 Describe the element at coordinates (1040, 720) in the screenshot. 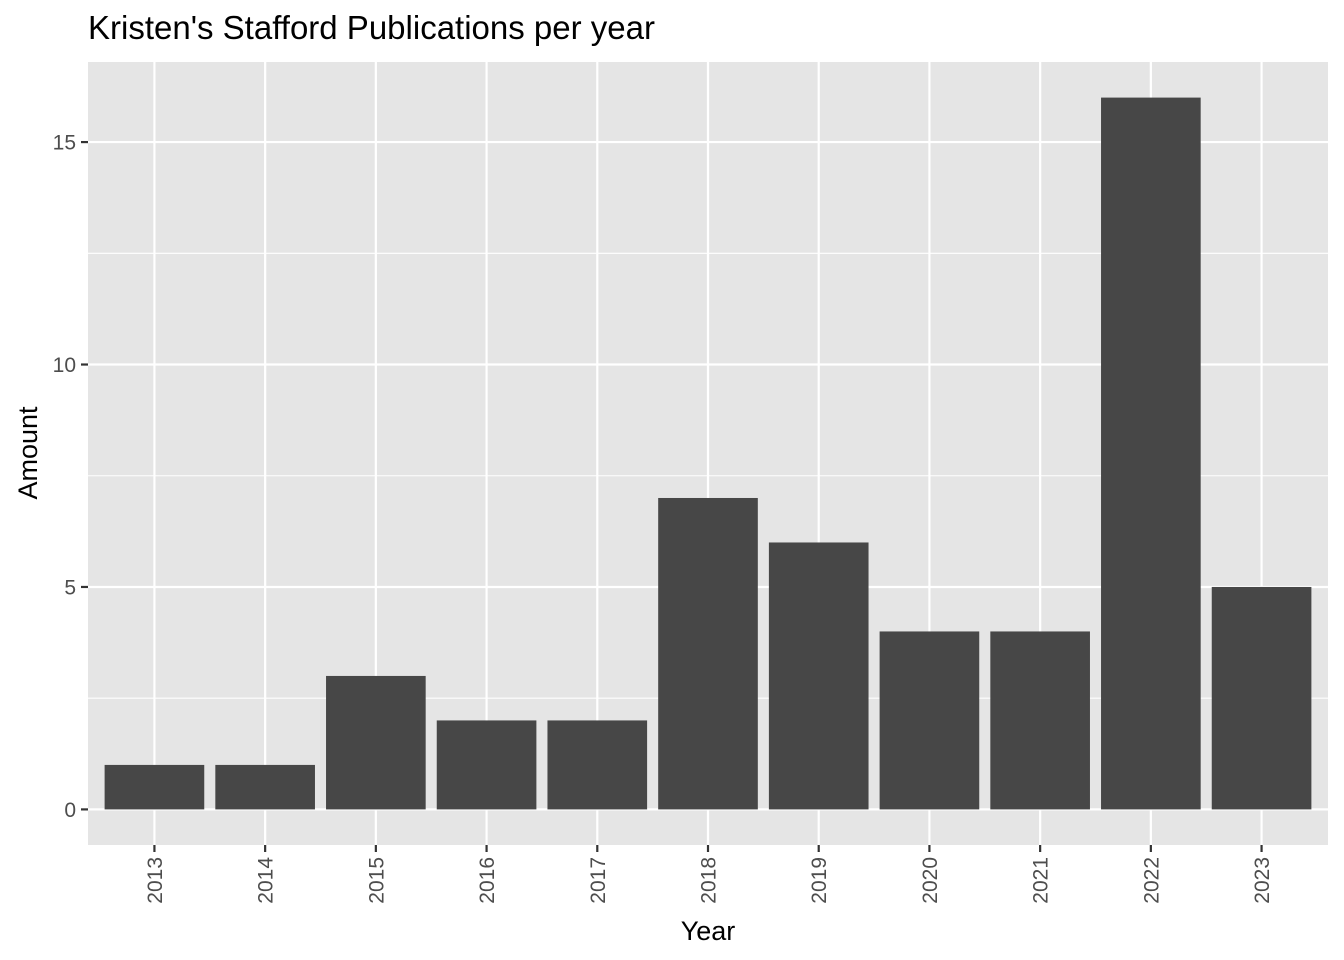

I see `bar-2021` at that location.